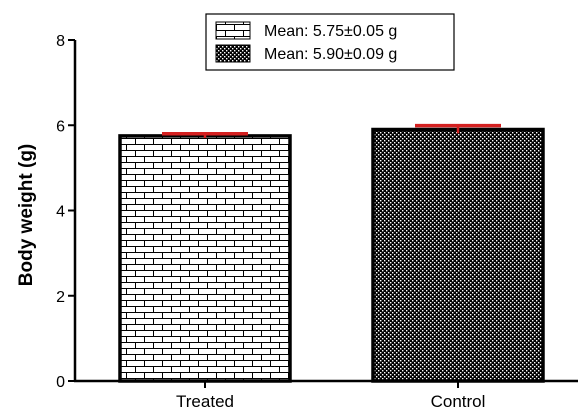  Describe the element at coordinates (60, 41) in the screenshot. I see `y-tick-label-8: 8` at that location.